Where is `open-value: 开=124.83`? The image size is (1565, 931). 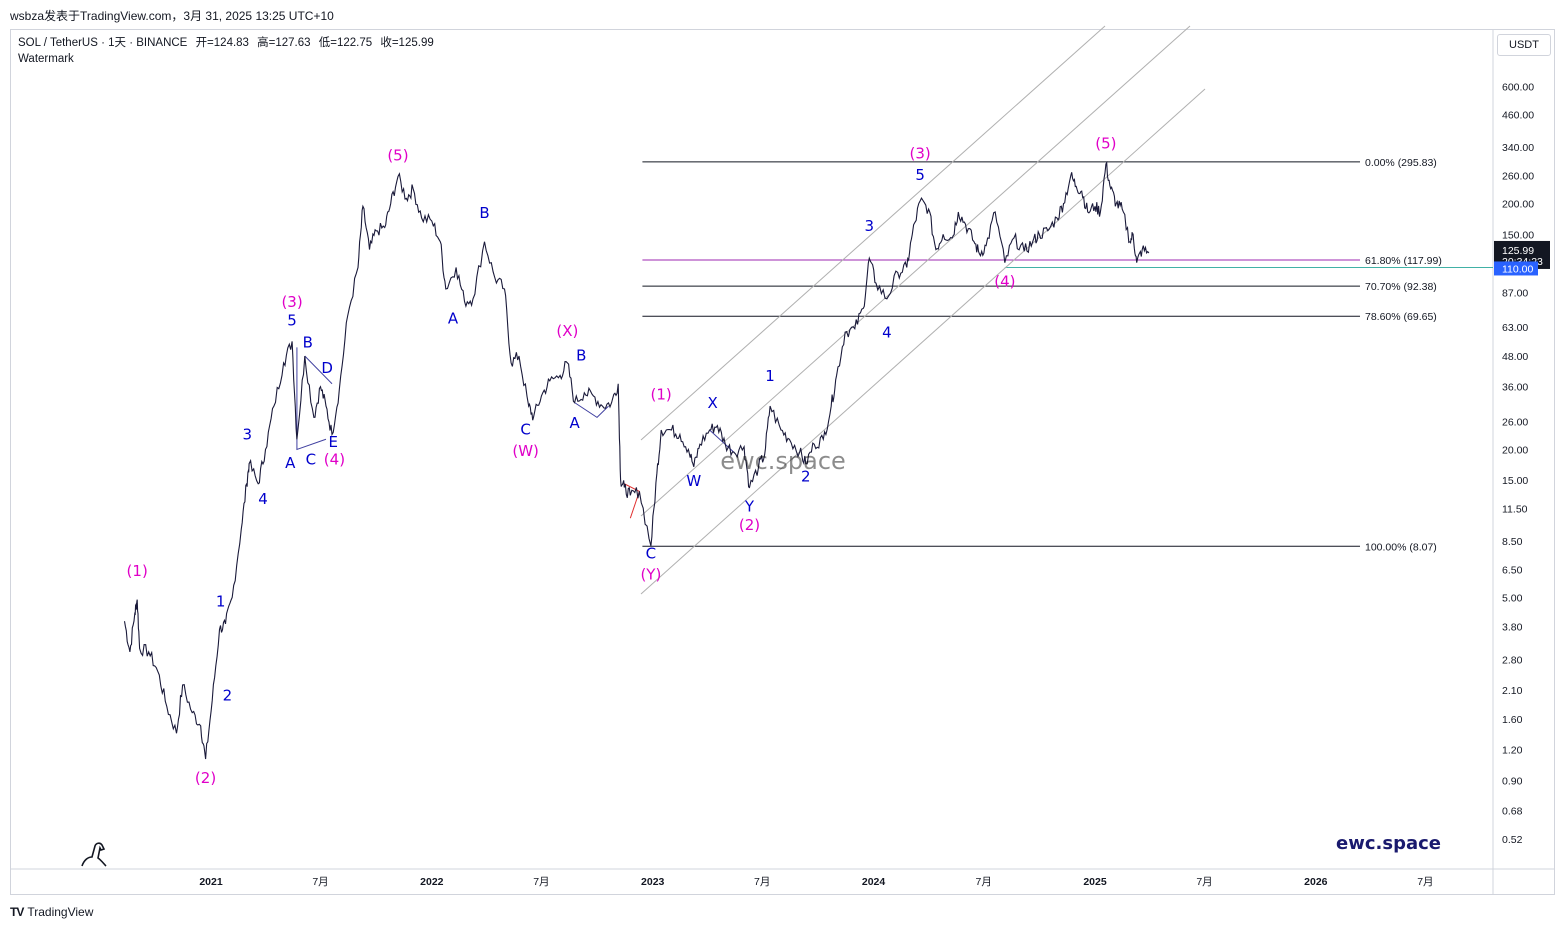
open-value: 开=124.83 is located at coordinates (222, 43).